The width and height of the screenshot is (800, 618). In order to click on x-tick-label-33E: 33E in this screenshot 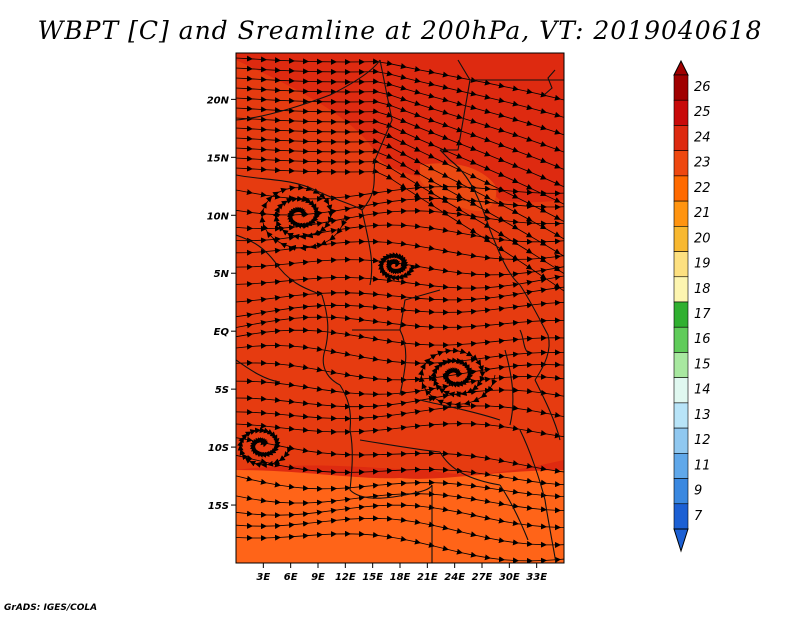, I will do `click(536, 577)`.